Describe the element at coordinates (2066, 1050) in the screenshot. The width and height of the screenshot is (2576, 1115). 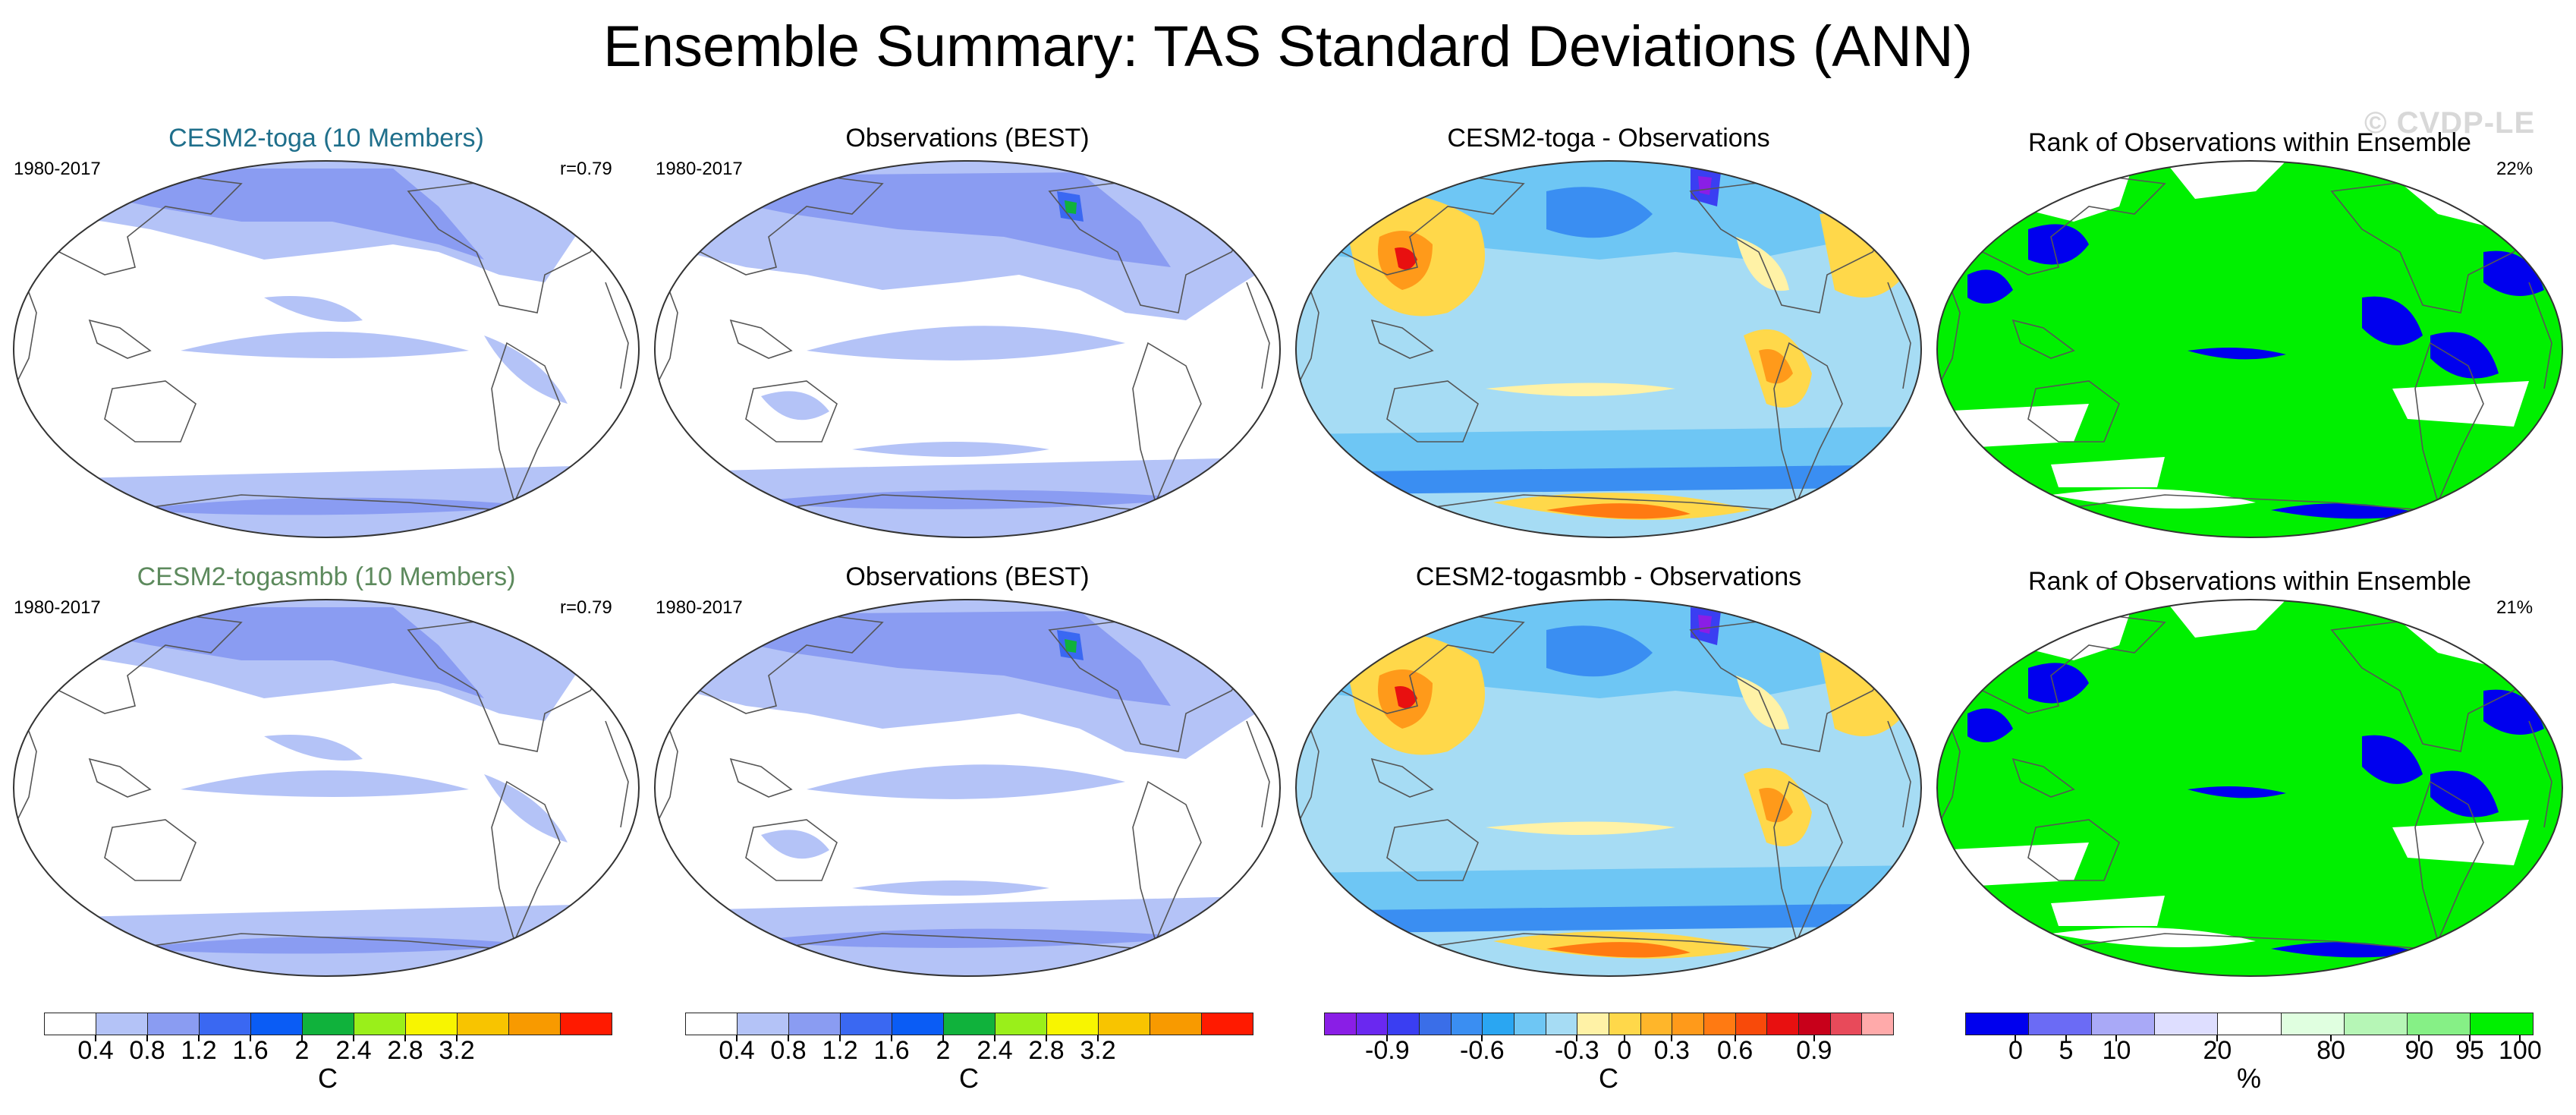
I see `colorbar-tick-label: 5` at that location.